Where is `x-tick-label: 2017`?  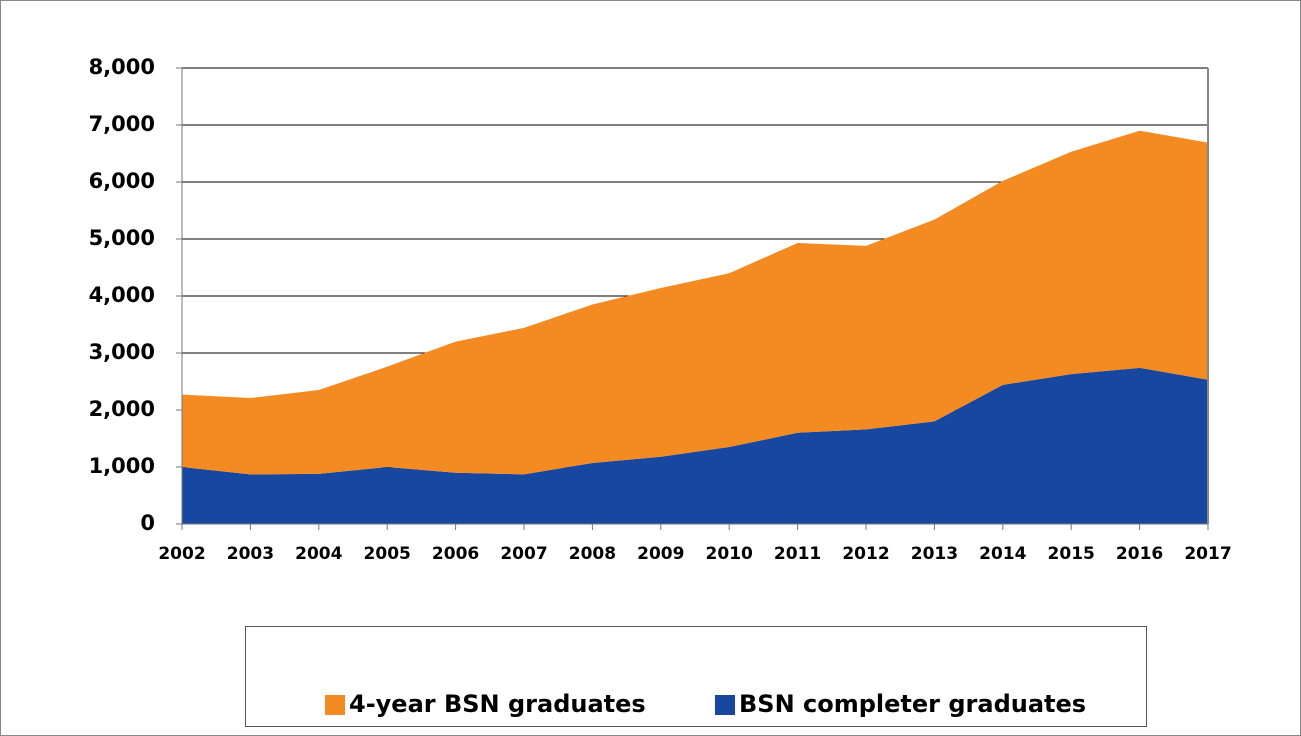
x-tick-label: 2017 is located at coordinates (1207, 554).